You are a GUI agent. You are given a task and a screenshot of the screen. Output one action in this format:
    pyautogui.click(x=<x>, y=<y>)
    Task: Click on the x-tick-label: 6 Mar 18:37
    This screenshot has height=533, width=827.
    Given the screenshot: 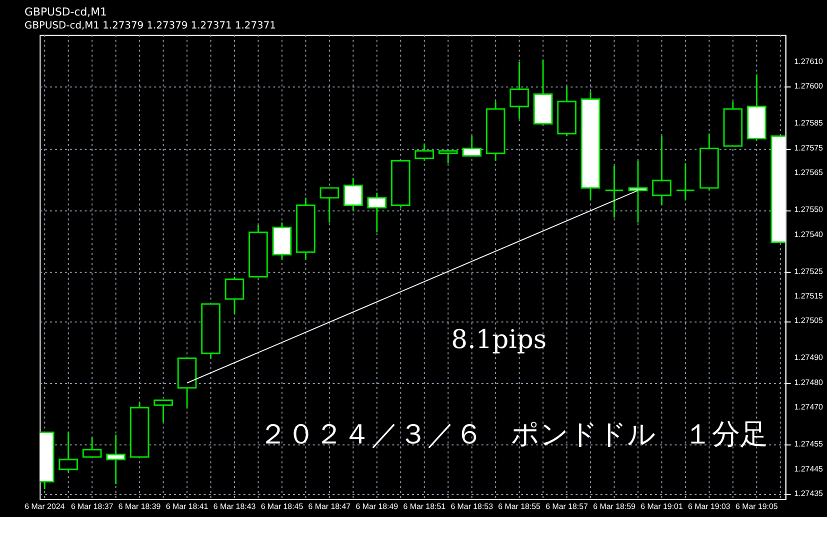 What is the action you would take?
    pyautogui.click(x=92, y=506)
    